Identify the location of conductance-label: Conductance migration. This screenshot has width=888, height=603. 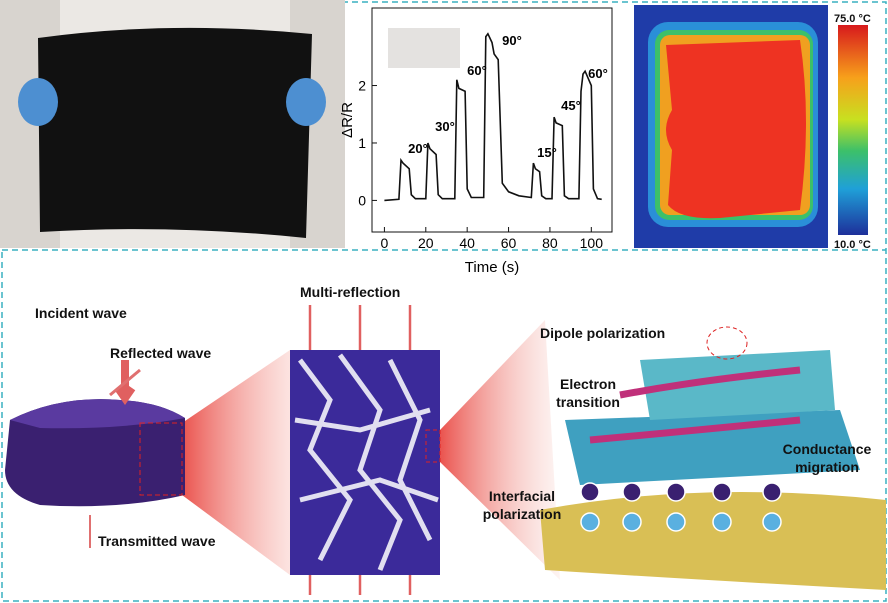
(827, 458).